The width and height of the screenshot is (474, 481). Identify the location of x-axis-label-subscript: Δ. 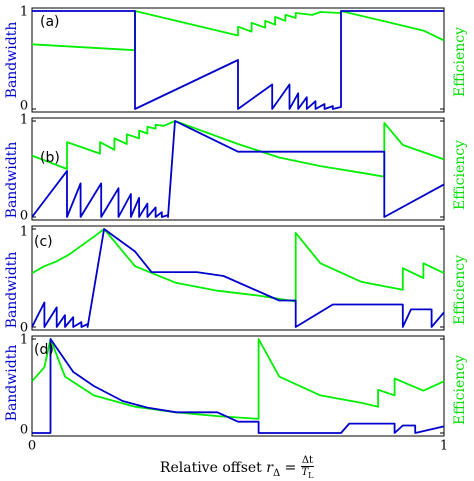
(276, 473).